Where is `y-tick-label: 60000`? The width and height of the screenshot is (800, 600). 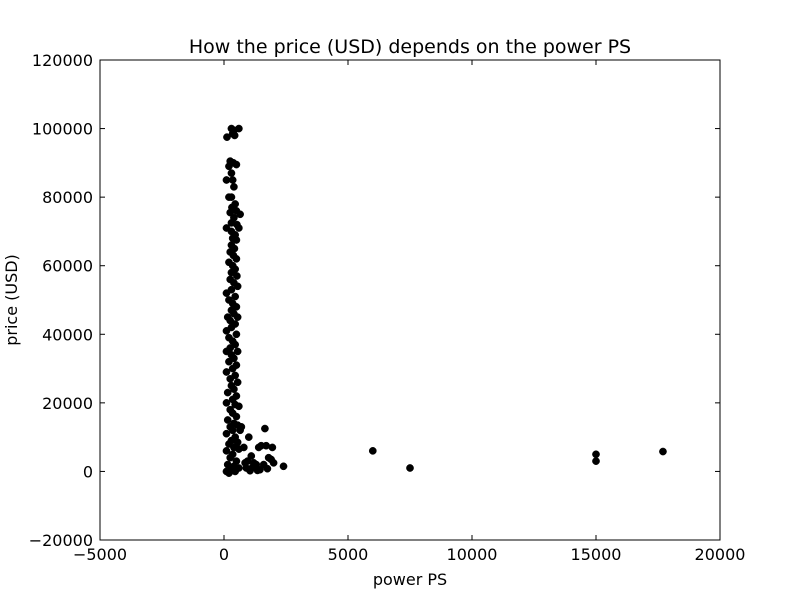
y-tick-label: 60000 is located at coordinates (67, 266).